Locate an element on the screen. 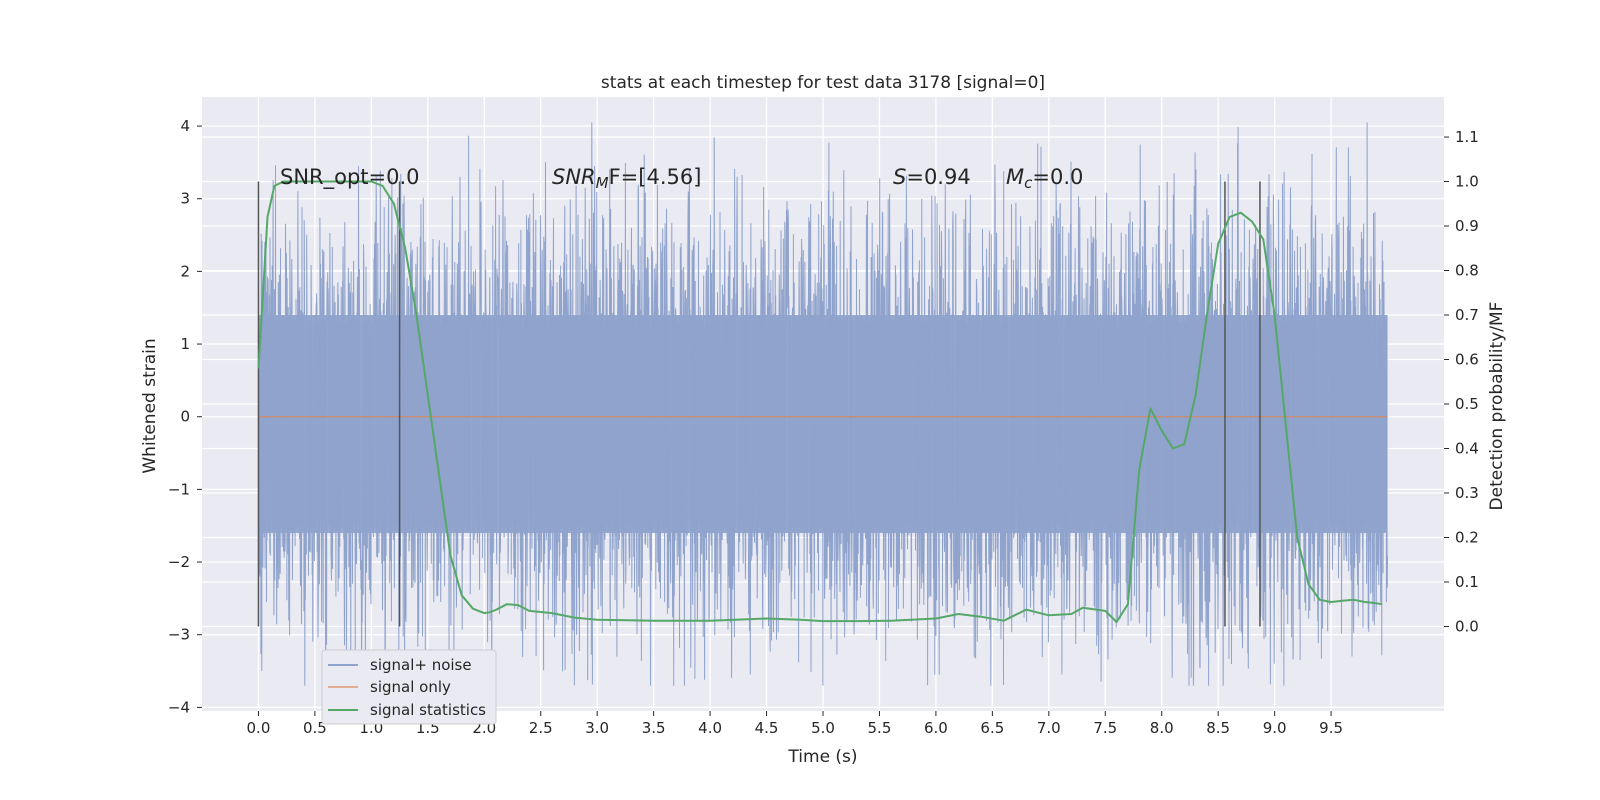 The width and height of the screenshot is (1600, 800). y-tick-label: −3 is located at coordinates (179, 635).